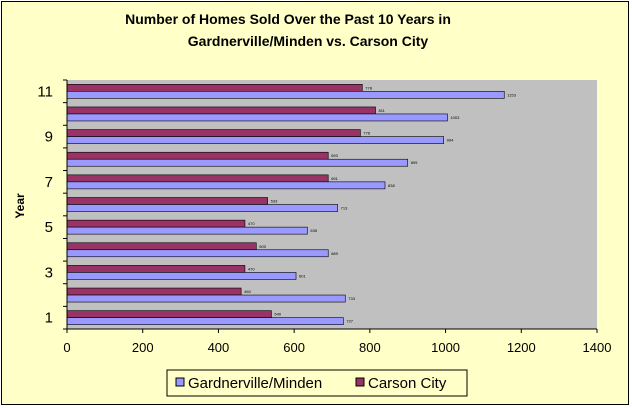  I want to click on data-label-gardnerville-year-2: 733, so click(351, 298).